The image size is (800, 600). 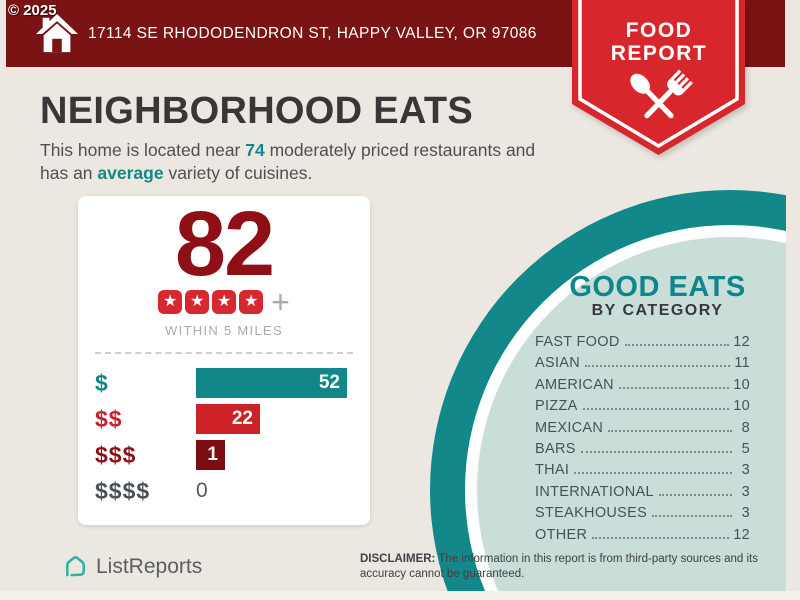 What do you see at coordinates (116, 454) in the screenshot?
I see `price-label: $$$` at bounding box center [116, 454].